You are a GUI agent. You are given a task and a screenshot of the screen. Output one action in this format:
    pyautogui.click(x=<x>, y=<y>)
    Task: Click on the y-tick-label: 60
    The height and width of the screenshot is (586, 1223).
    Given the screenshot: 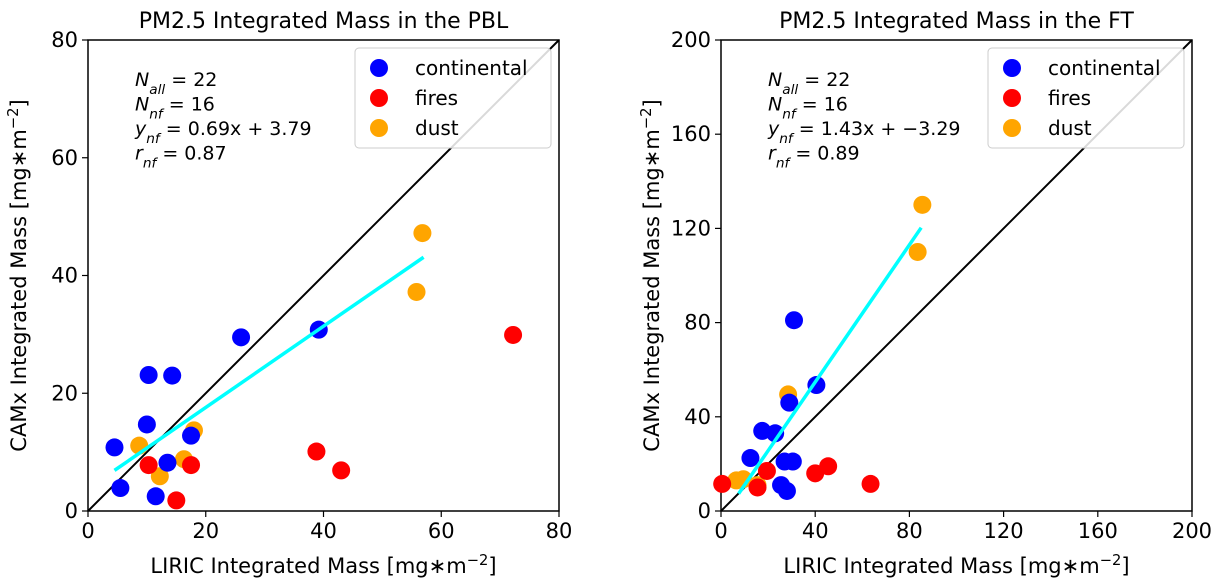 What is the action you would take?
    pyautogui.click(x=64, y=158)
    